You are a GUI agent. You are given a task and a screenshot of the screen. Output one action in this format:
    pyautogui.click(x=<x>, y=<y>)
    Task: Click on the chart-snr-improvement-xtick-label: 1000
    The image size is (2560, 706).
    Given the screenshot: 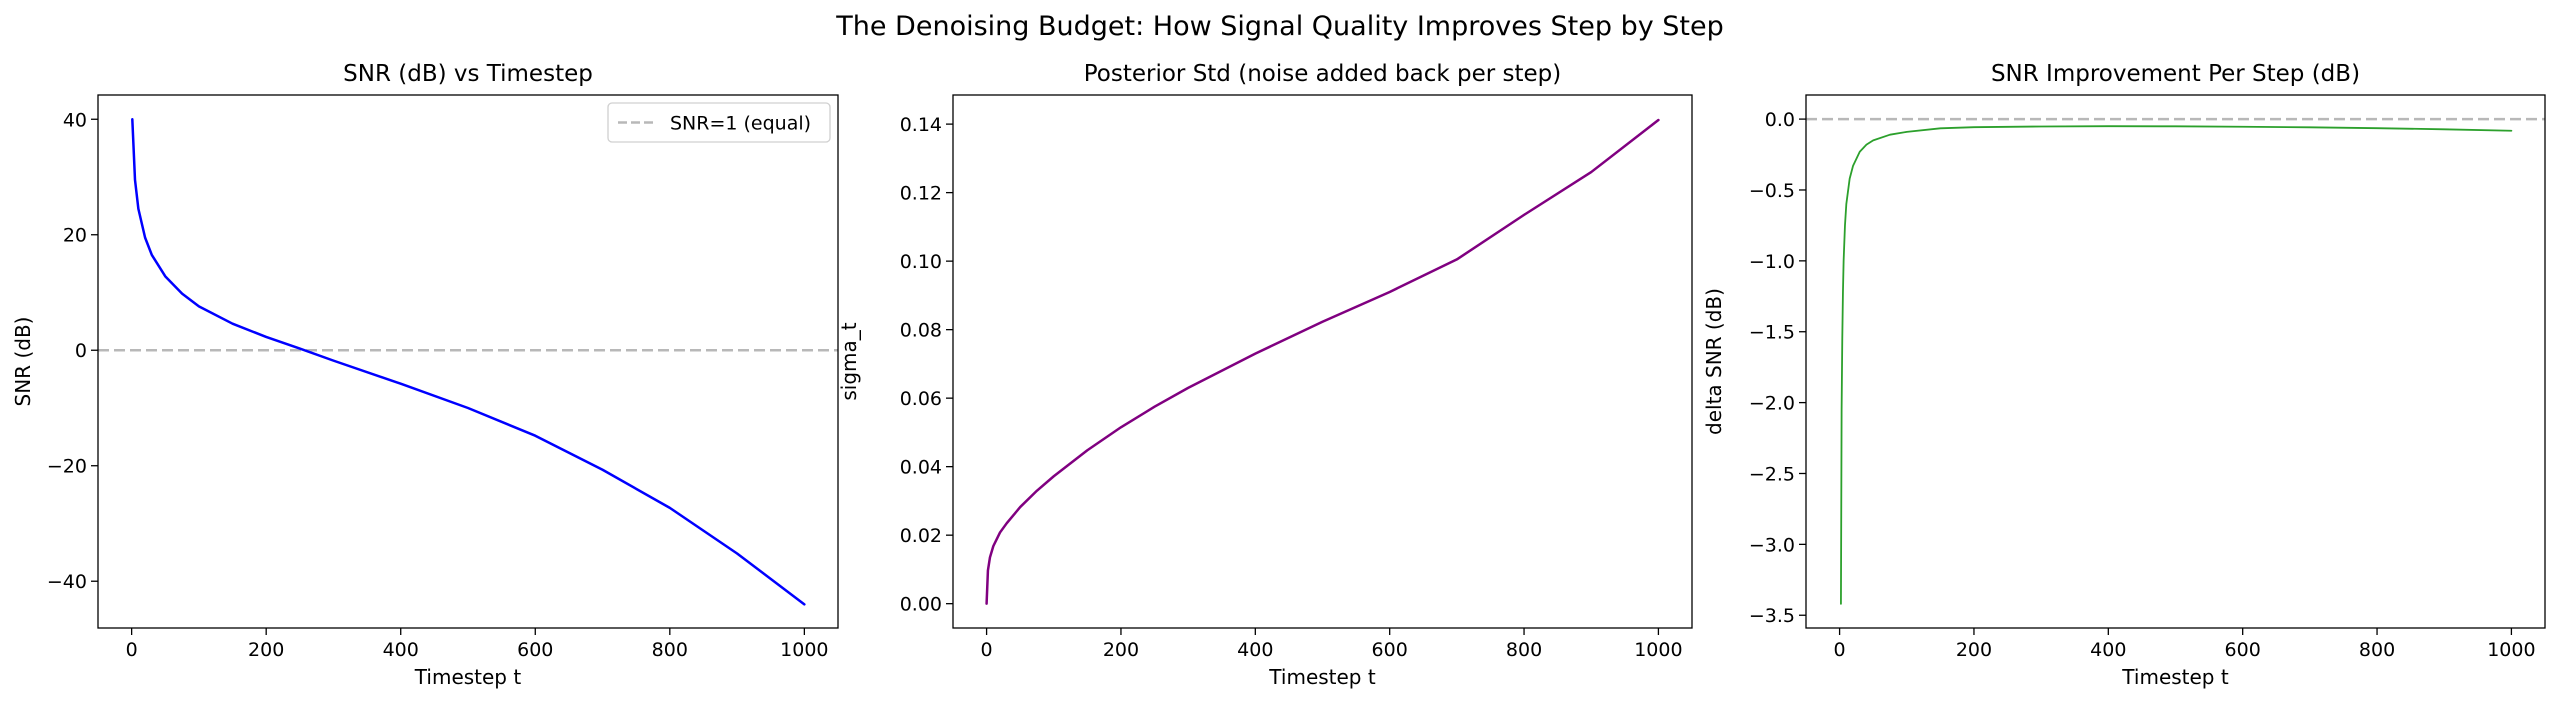 What is the action you would take?
    pyautogui.click(x=2511, y=650)
    